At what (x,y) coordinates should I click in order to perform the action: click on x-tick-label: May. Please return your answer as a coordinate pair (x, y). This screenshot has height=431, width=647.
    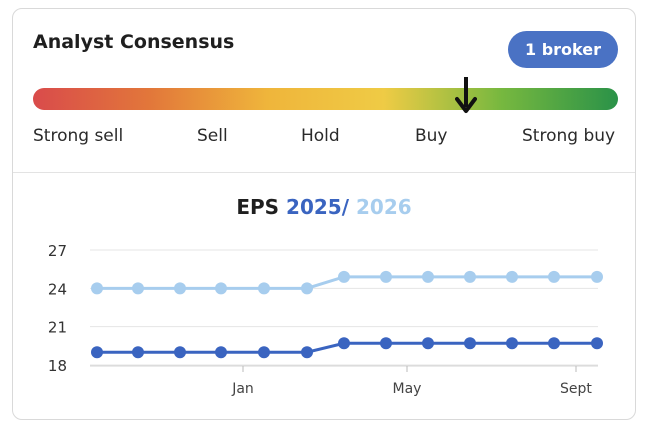
    Looking at the image, I should click on (407, 389).